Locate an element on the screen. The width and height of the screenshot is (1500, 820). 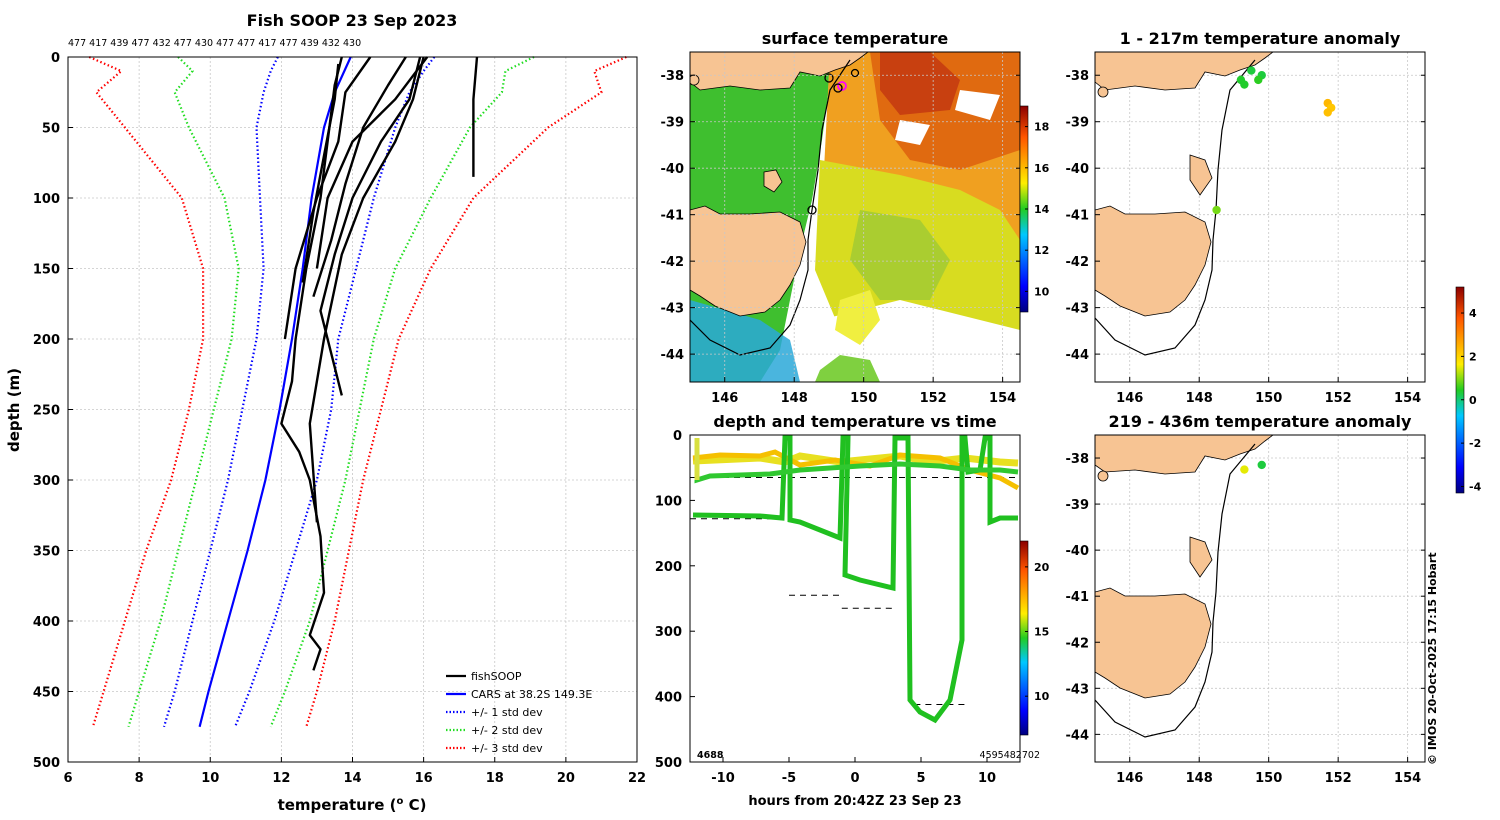
profile-y-tick-label: 150 is located at coordinates (46, 270).